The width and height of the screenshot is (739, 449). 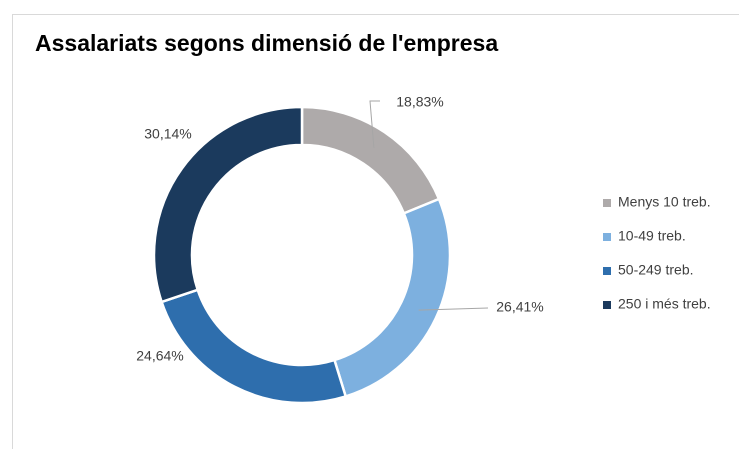 What do you see at coordinates (167, 134) in the screenshot?
I see `data-label: 30,14%` at bounding box center [167, 134].